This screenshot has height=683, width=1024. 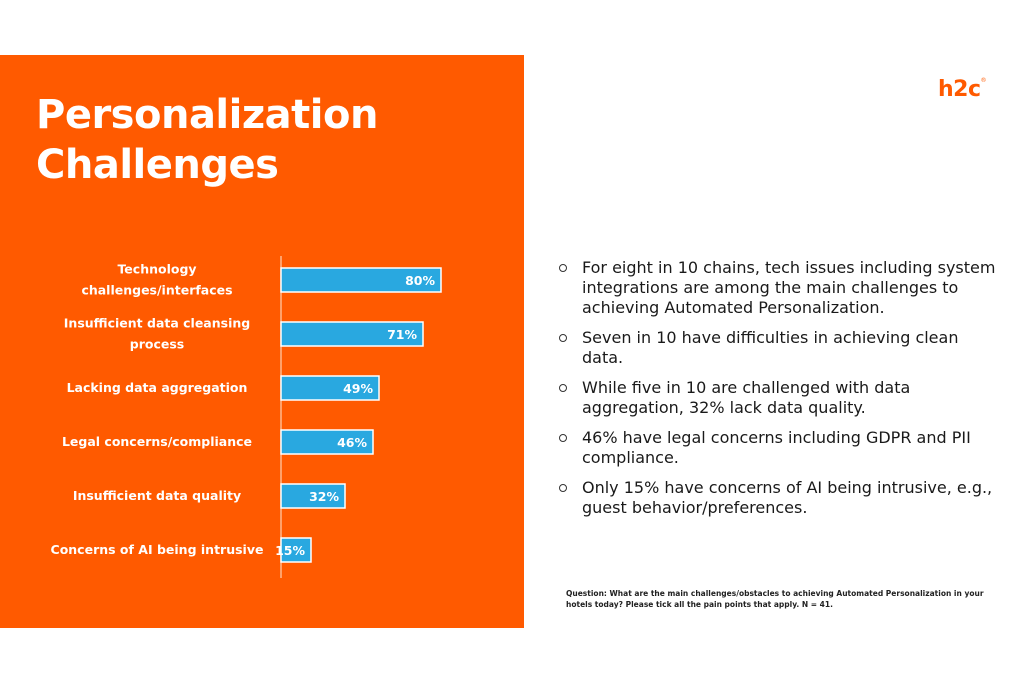 What do you see at coordinates (420, 280) in the screenshot?
I see `bar-value-label: 80%` at bounding box center [420, 280].